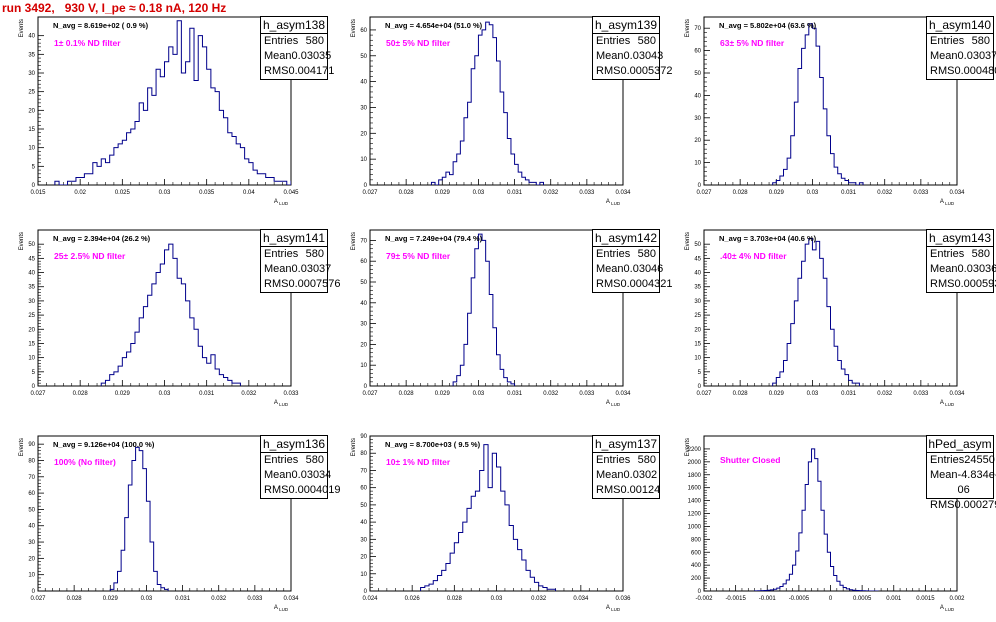  Describe the element at coordinates (816, 519) in the screenshot. I see `histogram-line-hPed_asym` at that location.